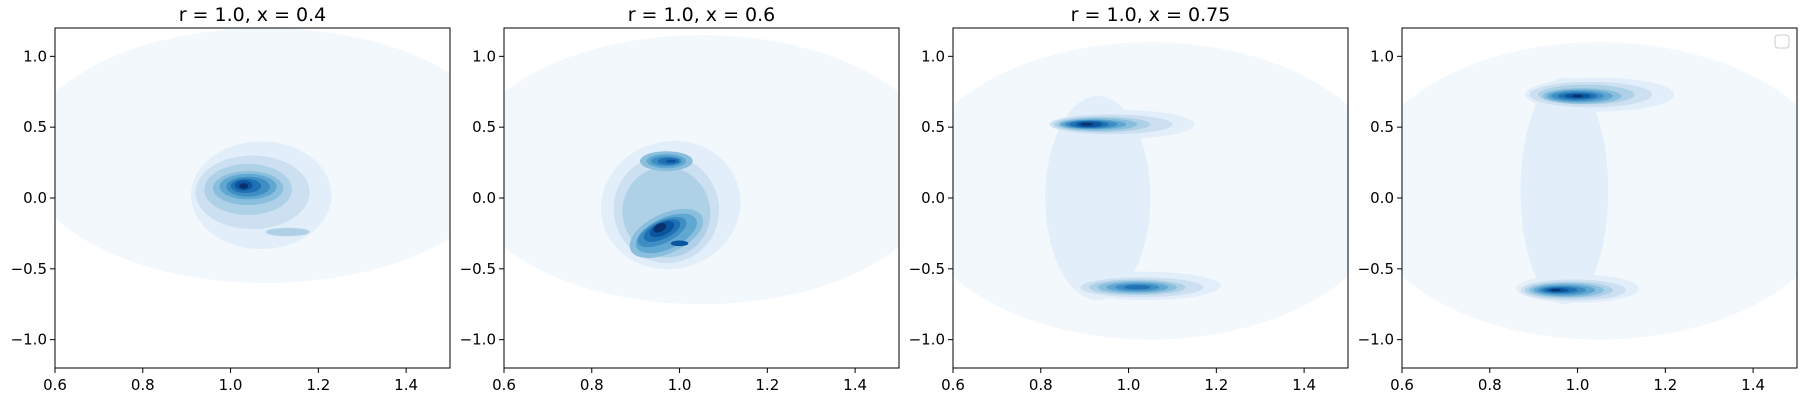 This screenshot has height=400, width=1800. I want to click on subplot-title: r = 1.0, x = 0.4, so click(253, 15).